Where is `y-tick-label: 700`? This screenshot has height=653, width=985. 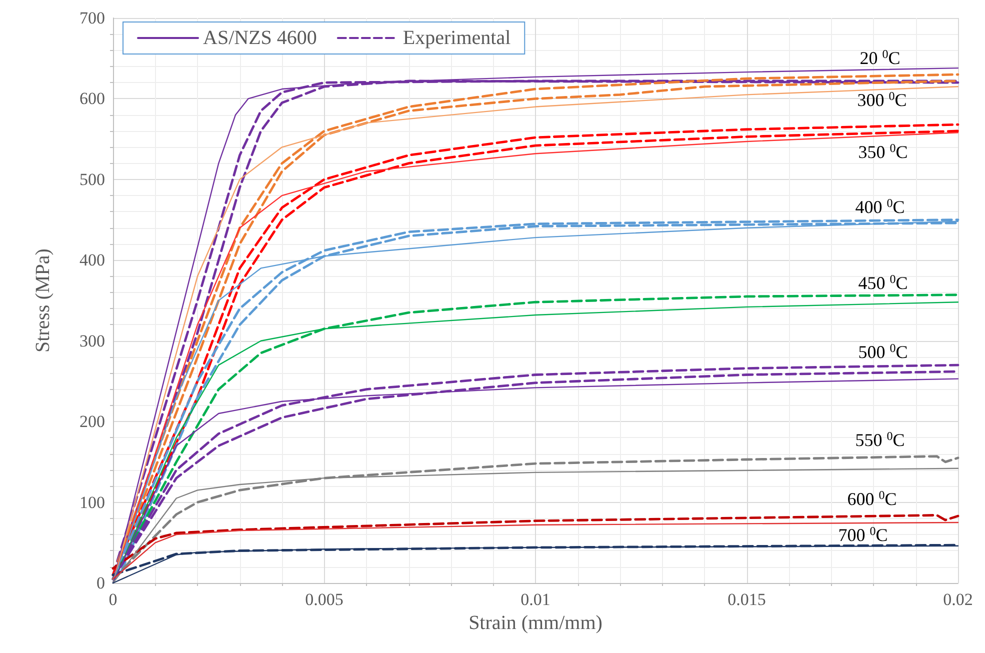 y-tick-label: 700 is located at coordinates (92, 18).